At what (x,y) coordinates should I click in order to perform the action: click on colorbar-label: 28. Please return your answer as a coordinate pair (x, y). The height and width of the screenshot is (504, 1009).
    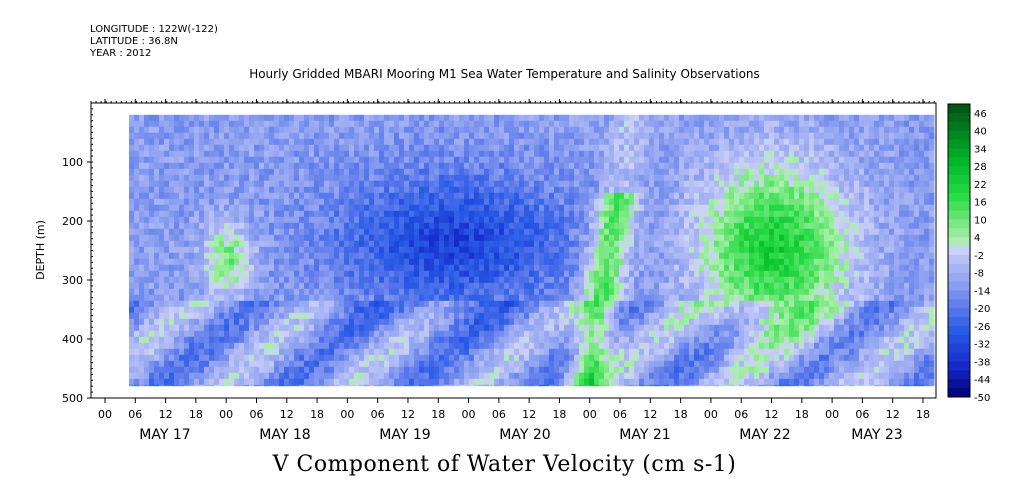
    Looking at the image, I should click on (980, 167).